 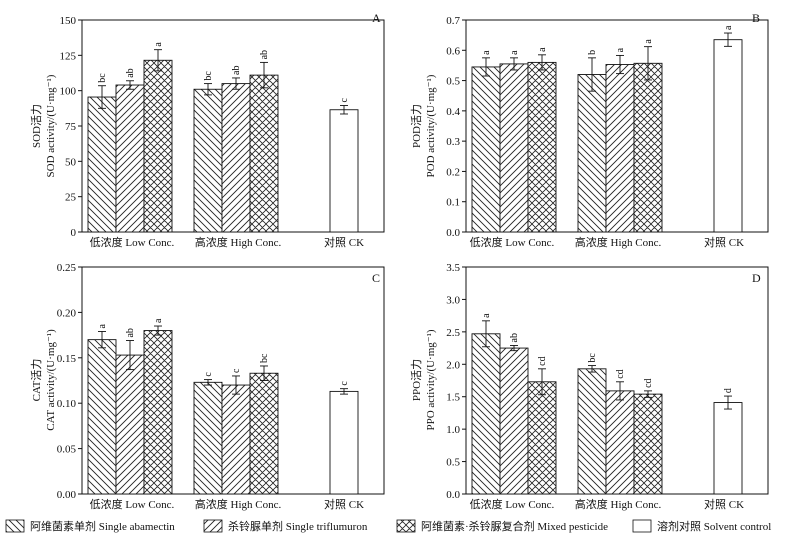 I want to click on y-tick-label: 0.6, so click(x=453, y=51).